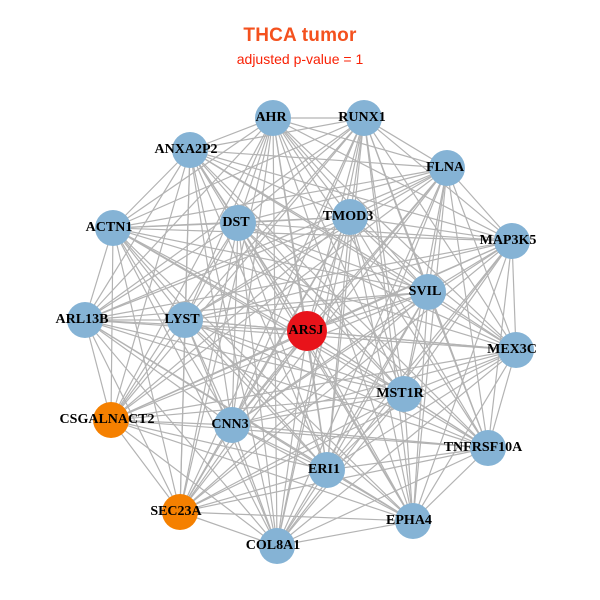 Image resolution: width=600 pixels, height=600 pixels. Describe the element at coordinates (483, 447) in the screenshot. I see `network-node-label: TNFRSF10A` at that location.